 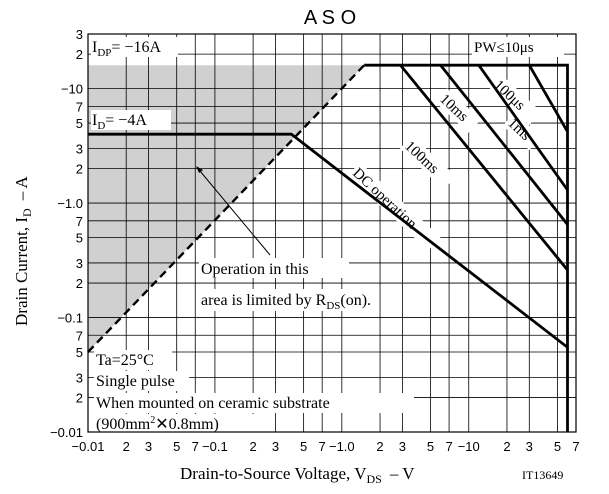 What do you see at coordinates (72, 89) in the screenshot?
I see `y-tick-label: −10` at bounding box center [72, 89].